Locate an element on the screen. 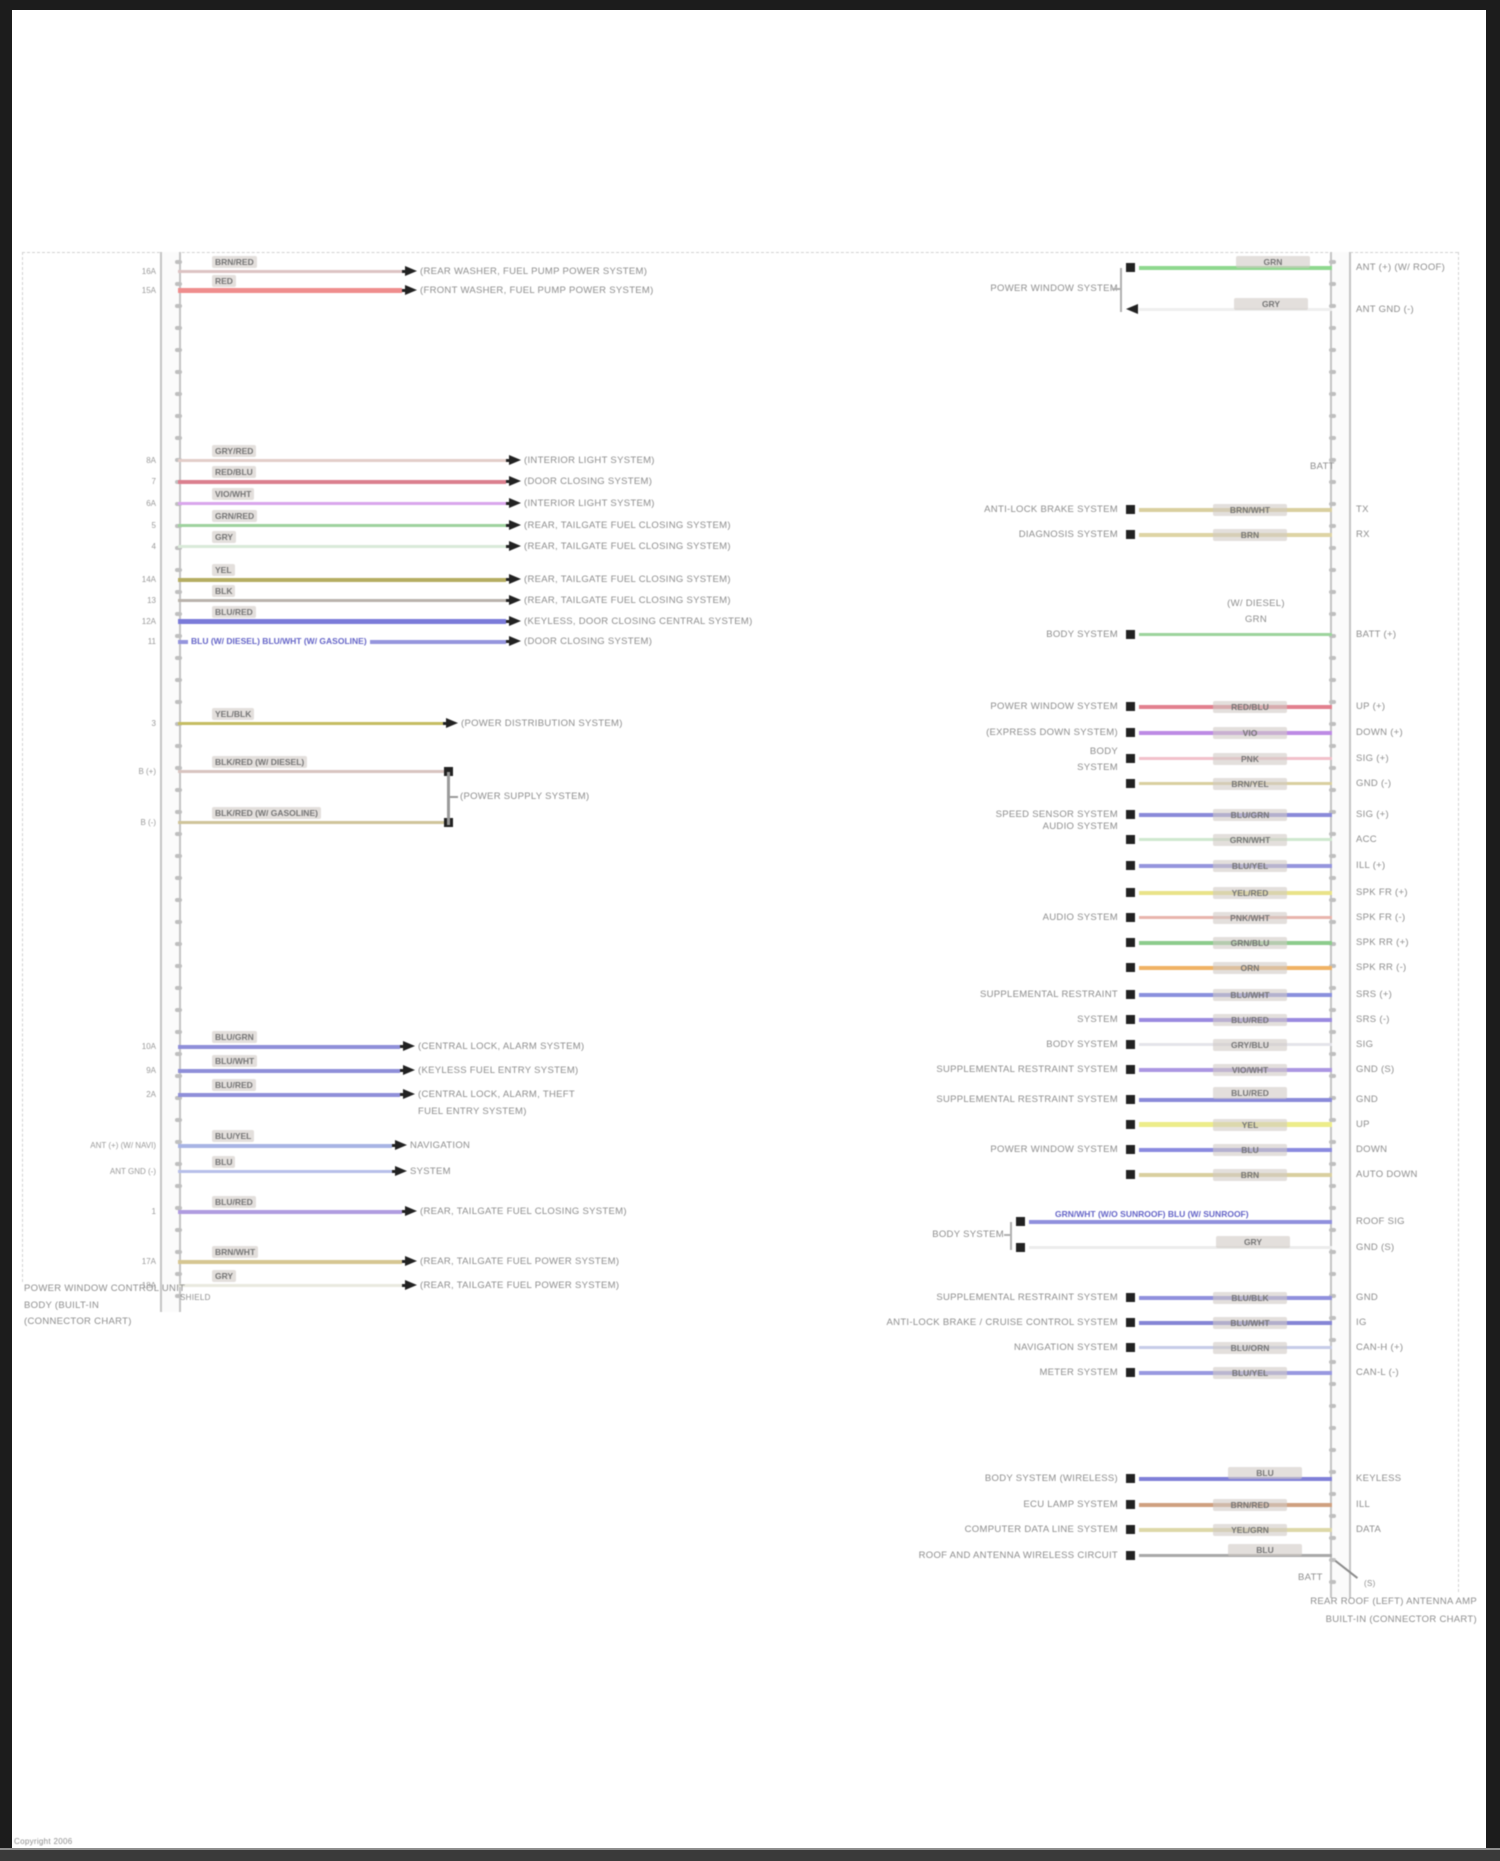 This screenshot has height=1861, width=1500. system-label: SPEED SENSOR SYSTEM is located at coordinates (1056, 814).